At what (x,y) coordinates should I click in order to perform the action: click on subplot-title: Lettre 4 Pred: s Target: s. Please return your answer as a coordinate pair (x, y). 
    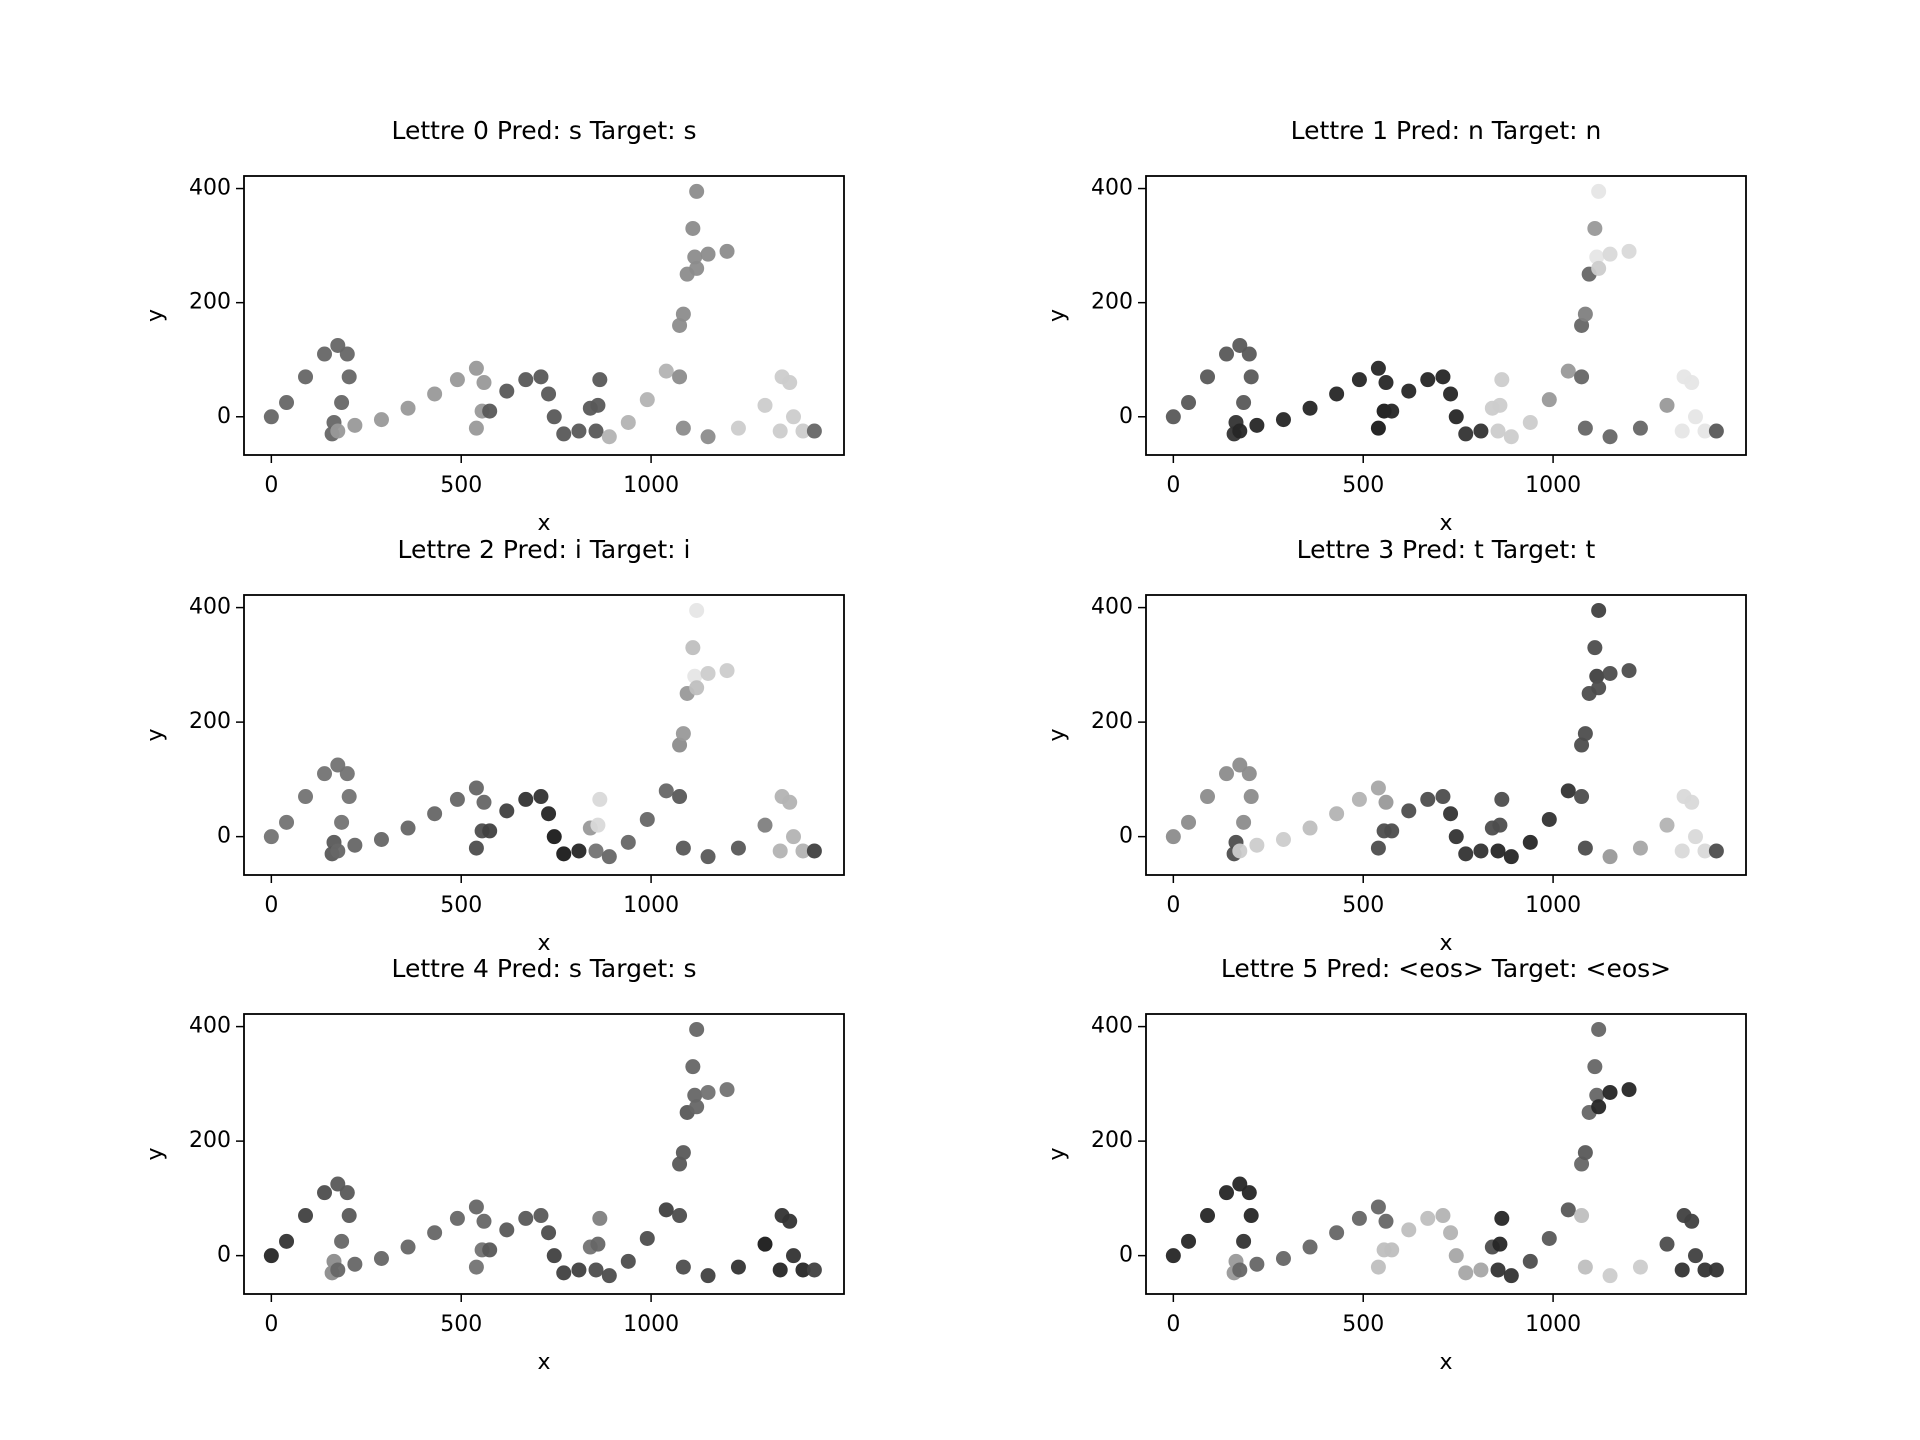
    Looking at the image, I should click on (543, 968).